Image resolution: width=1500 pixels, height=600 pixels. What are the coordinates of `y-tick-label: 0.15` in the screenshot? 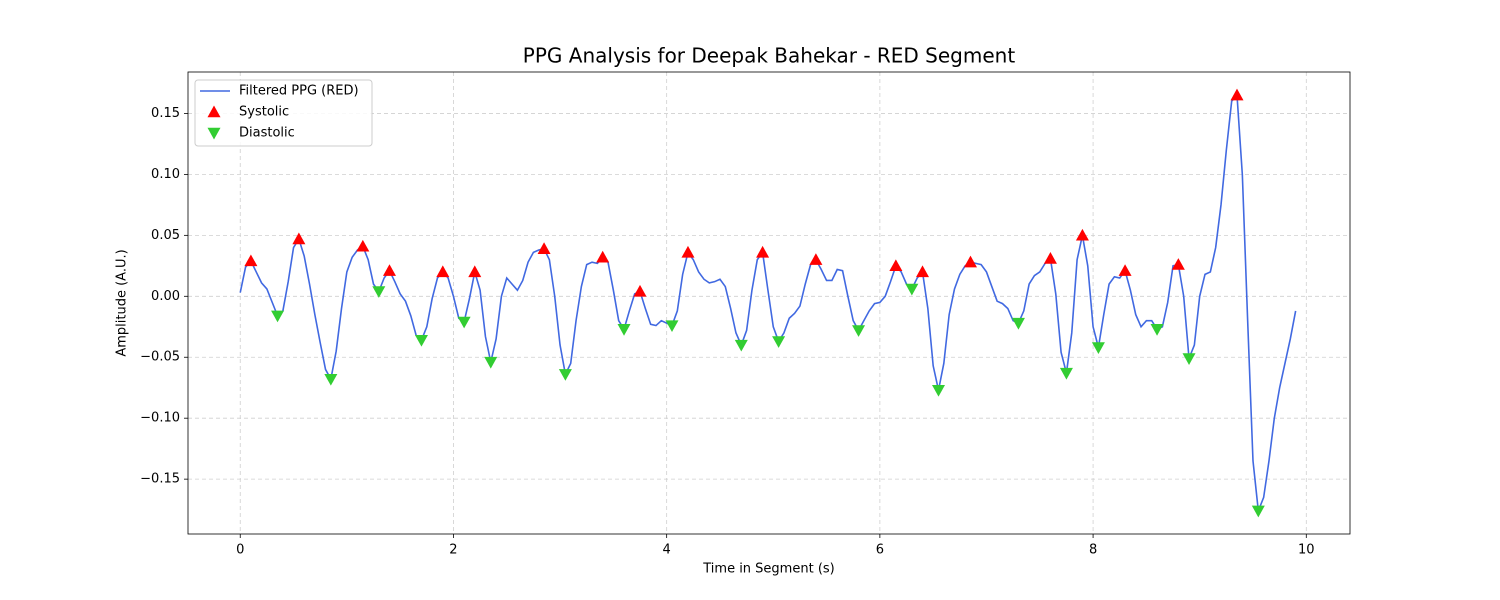 It's located at (165, 113).